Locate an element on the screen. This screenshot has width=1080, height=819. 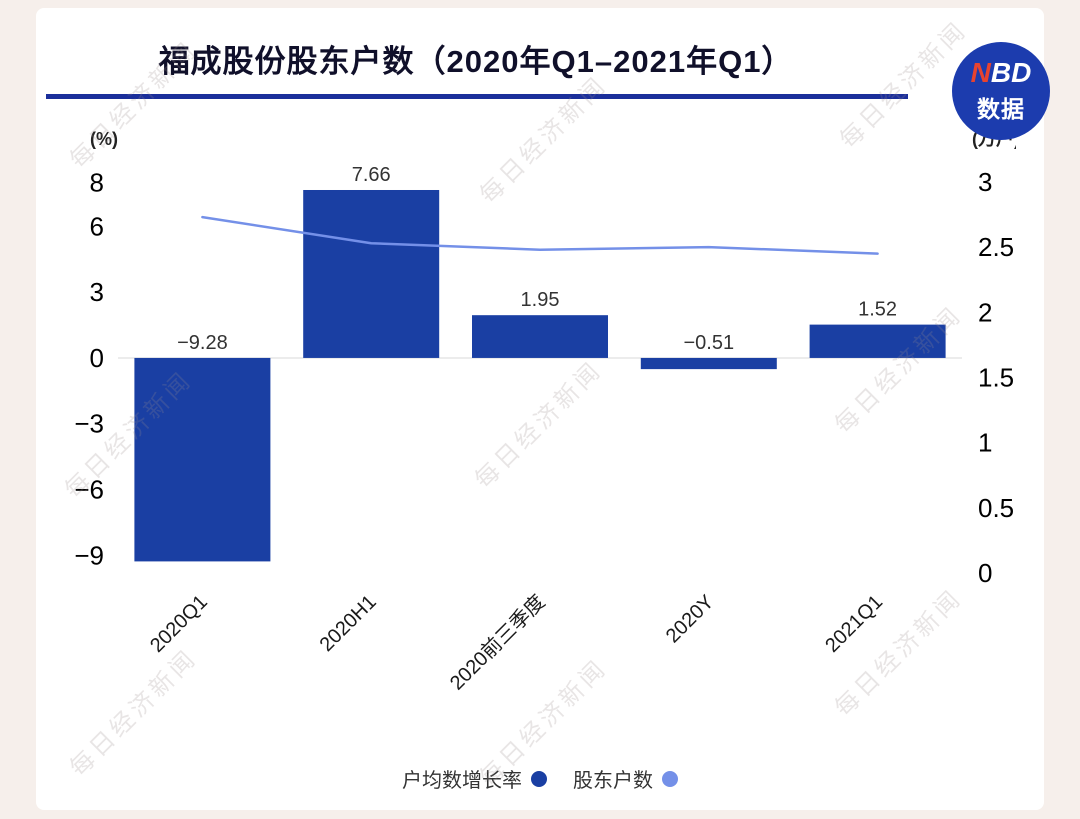
legend-dot-holders is located at coordinates (670, 778).